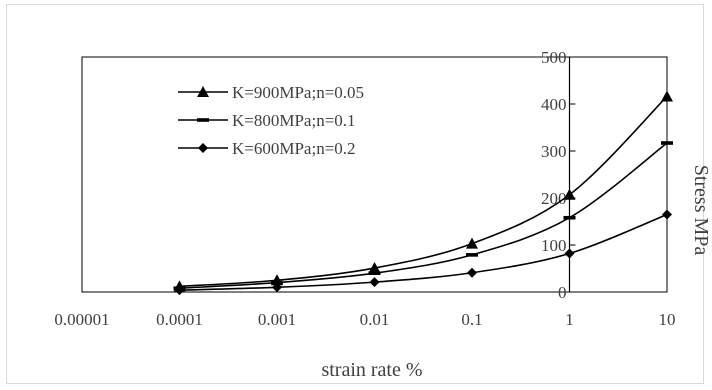 The height and width of the screenshot is (390, 712). Describe the element at coordinates (554, 198) in the screenshot. I see `y-tick-label: 200` at that location.